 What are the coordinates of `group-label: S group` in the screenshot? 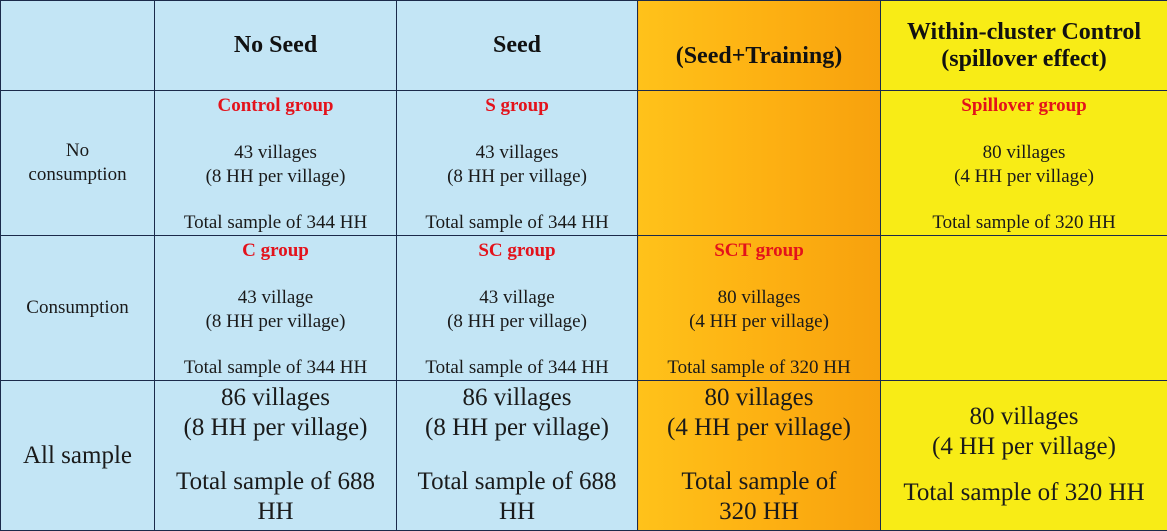 It's located at (517, 106).